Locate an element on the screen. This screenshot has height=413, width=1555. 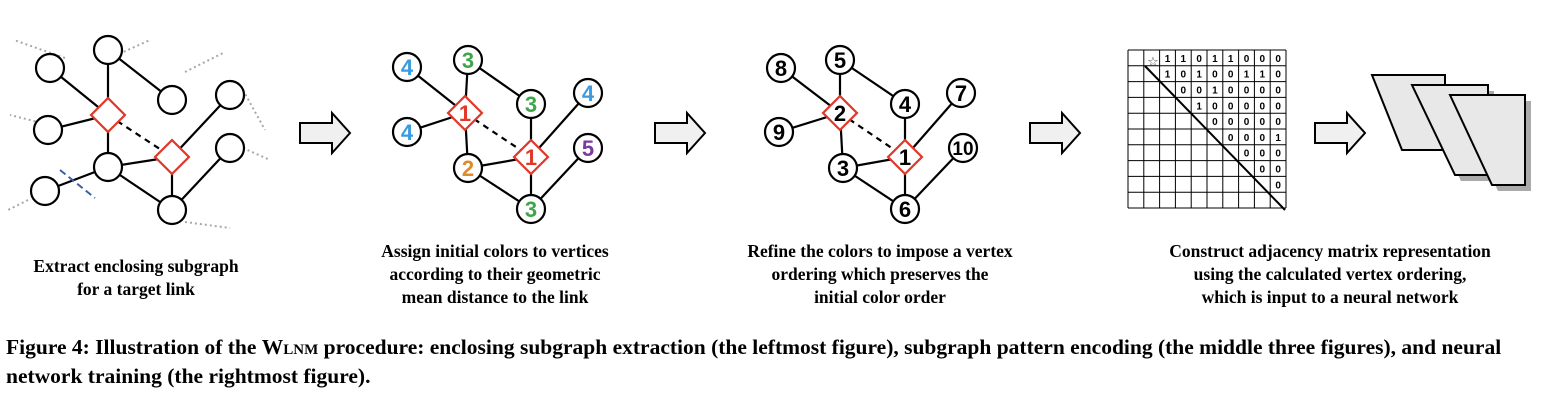
caption-prefix: Figure 4: Illustration of the is located at coordinates (134, 347).